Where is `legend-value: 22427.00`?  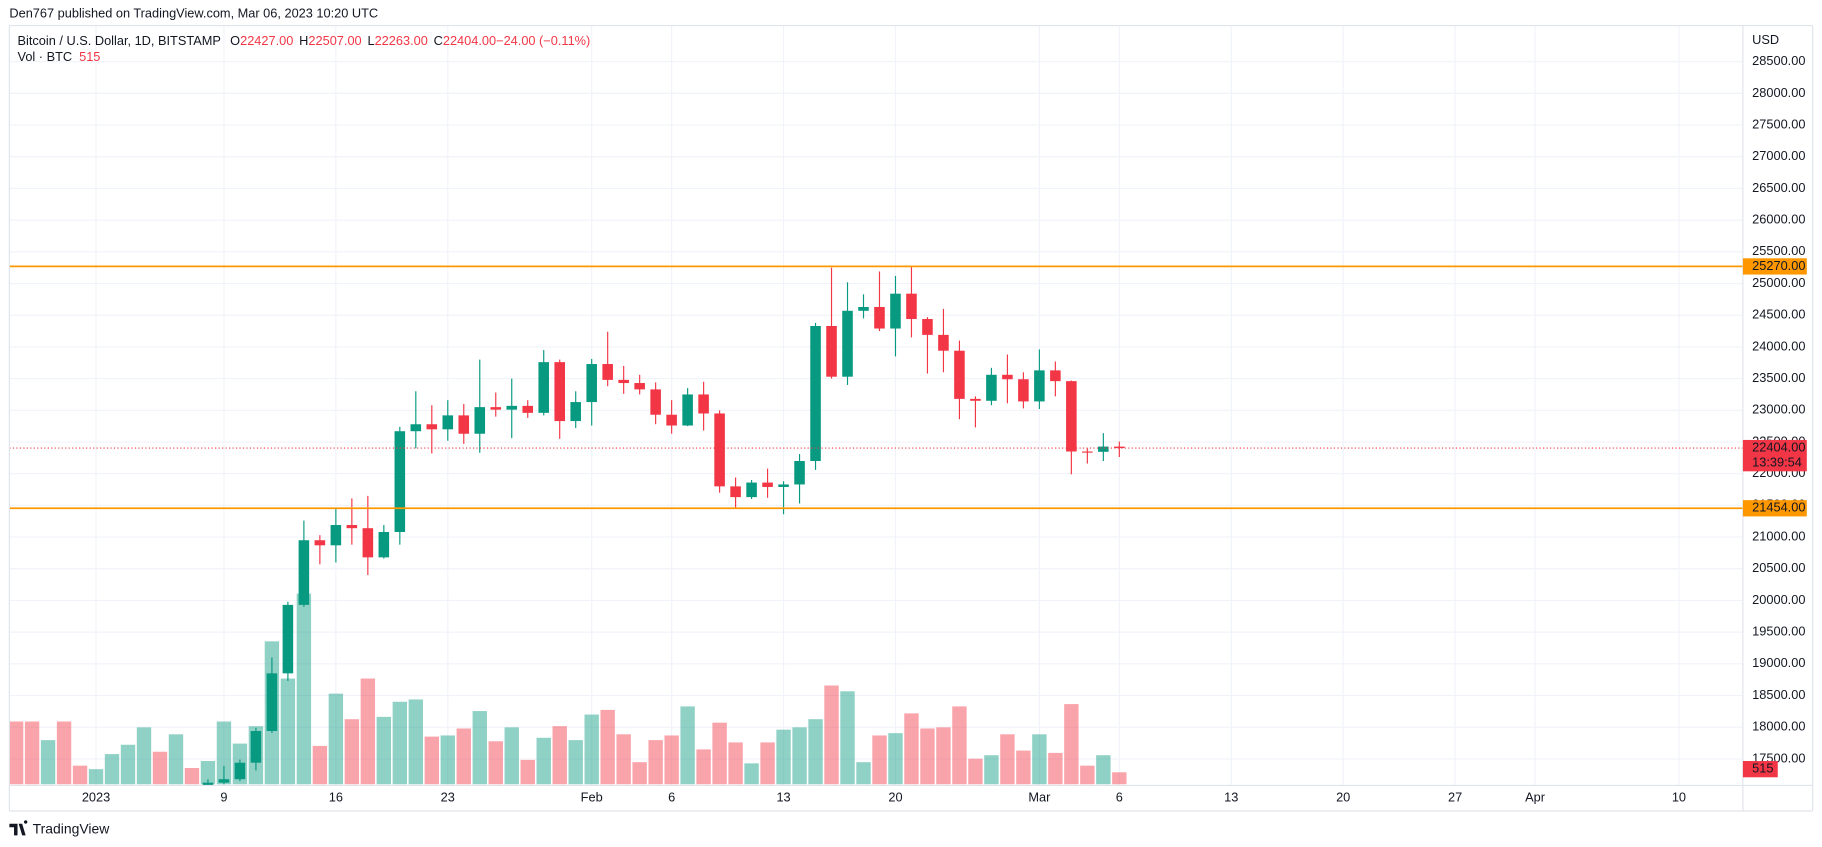 legend-value: 22427.00 is located at coordinates (266, 40).